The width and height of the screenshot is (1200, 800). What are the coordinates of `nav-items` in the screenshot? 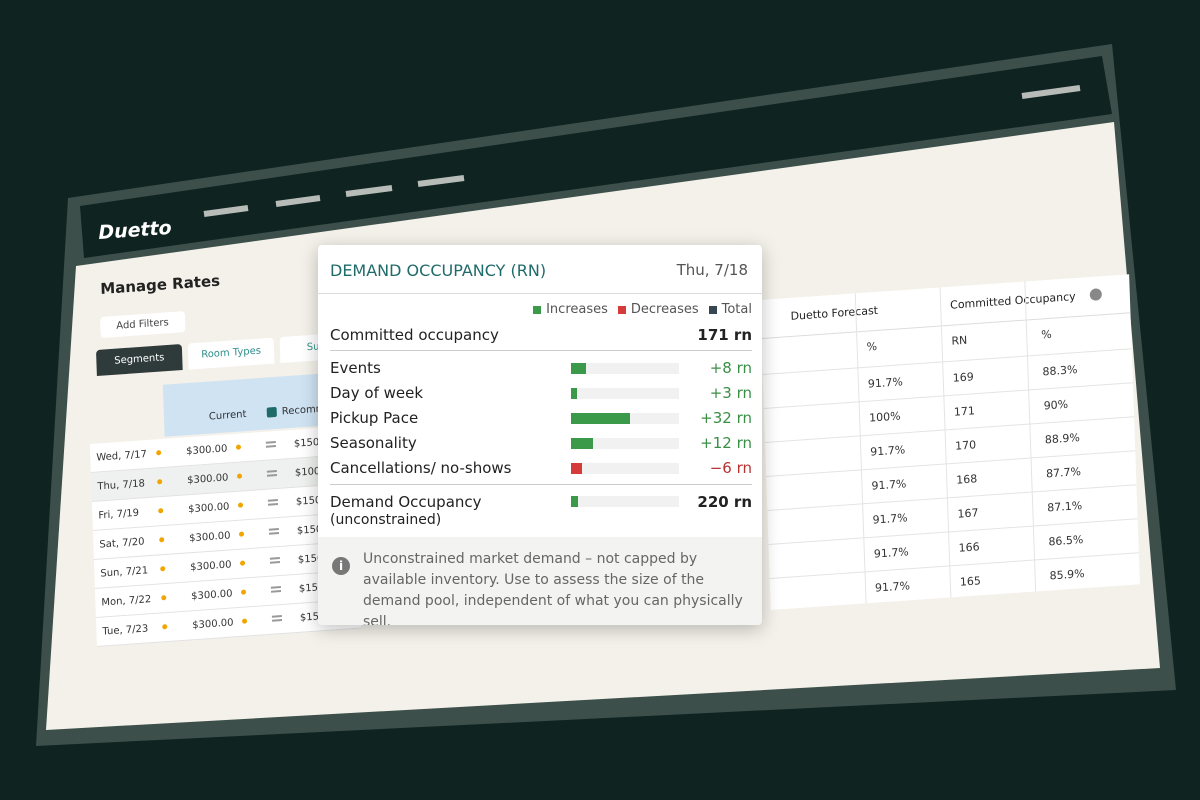 It's located at (642, 151).